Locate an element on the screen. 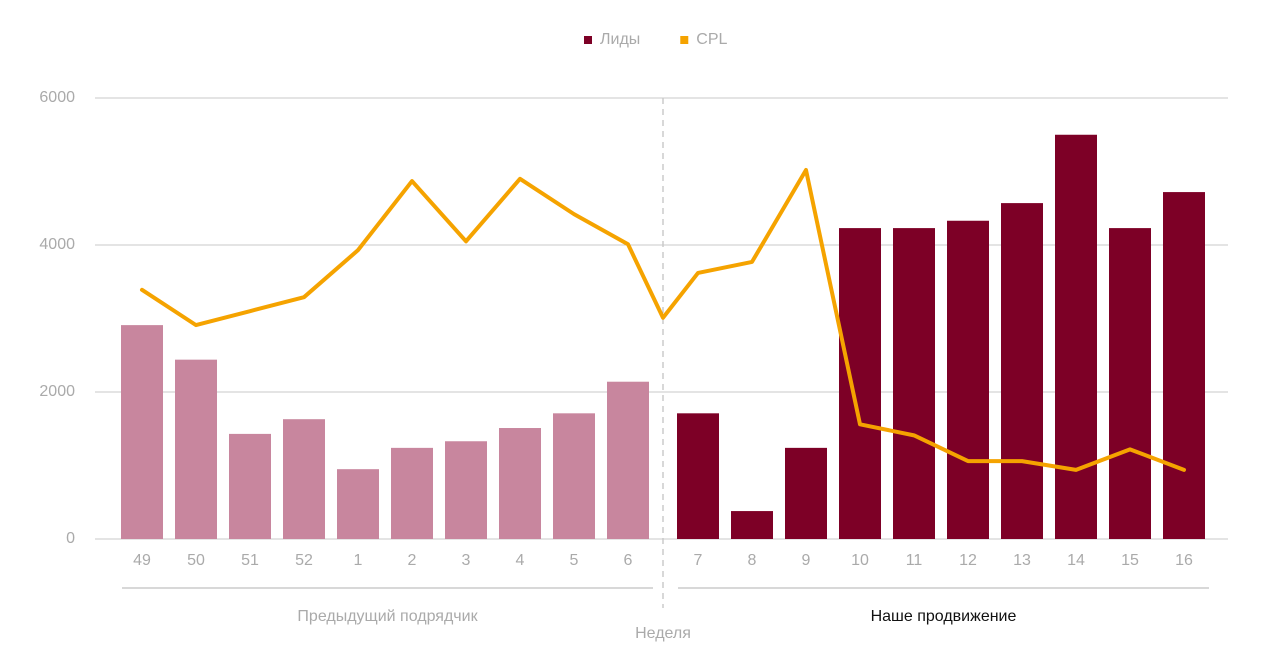 Image resolution: width=1288 pixels, height=672 pixels. x-tick-label: 4 is located at coordinates (520, 560).